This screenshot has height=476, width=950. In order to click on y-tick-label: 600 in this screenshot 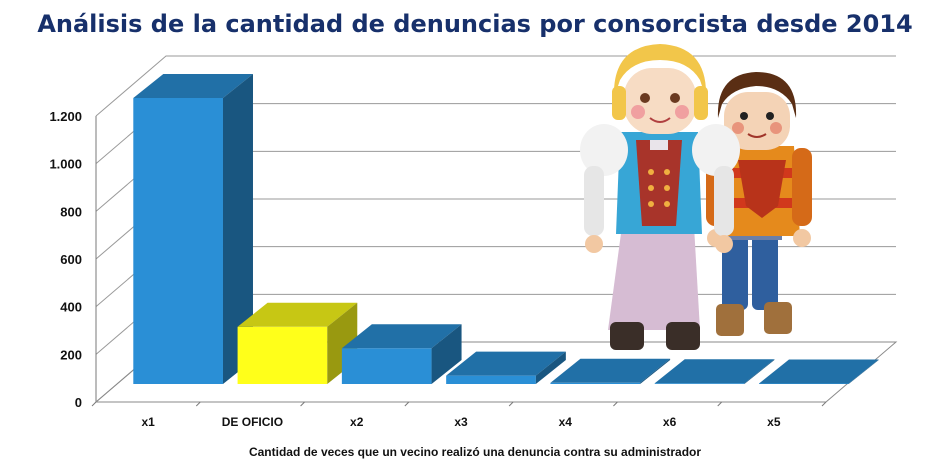, I will do `click(71, 259)`.